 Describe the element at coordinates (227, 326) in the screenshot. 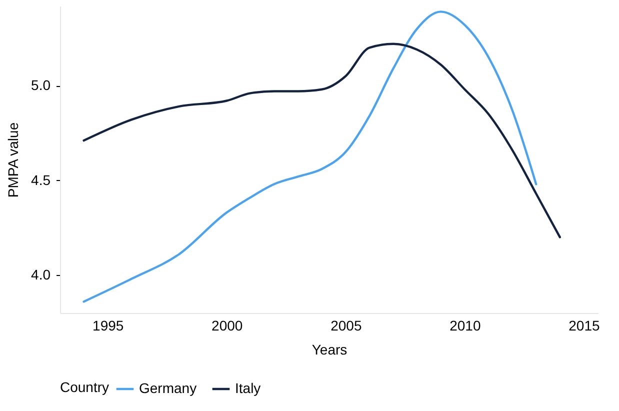

I see `x-tick-label: 2000` at that location.